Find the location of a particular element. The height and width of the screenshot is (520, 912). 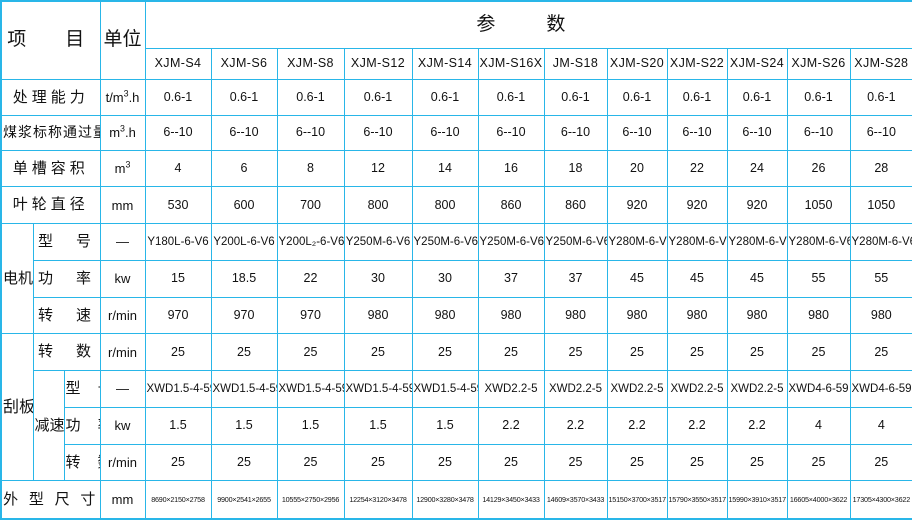

header-item-label: 项 目 is located at coordinates (50, 40).